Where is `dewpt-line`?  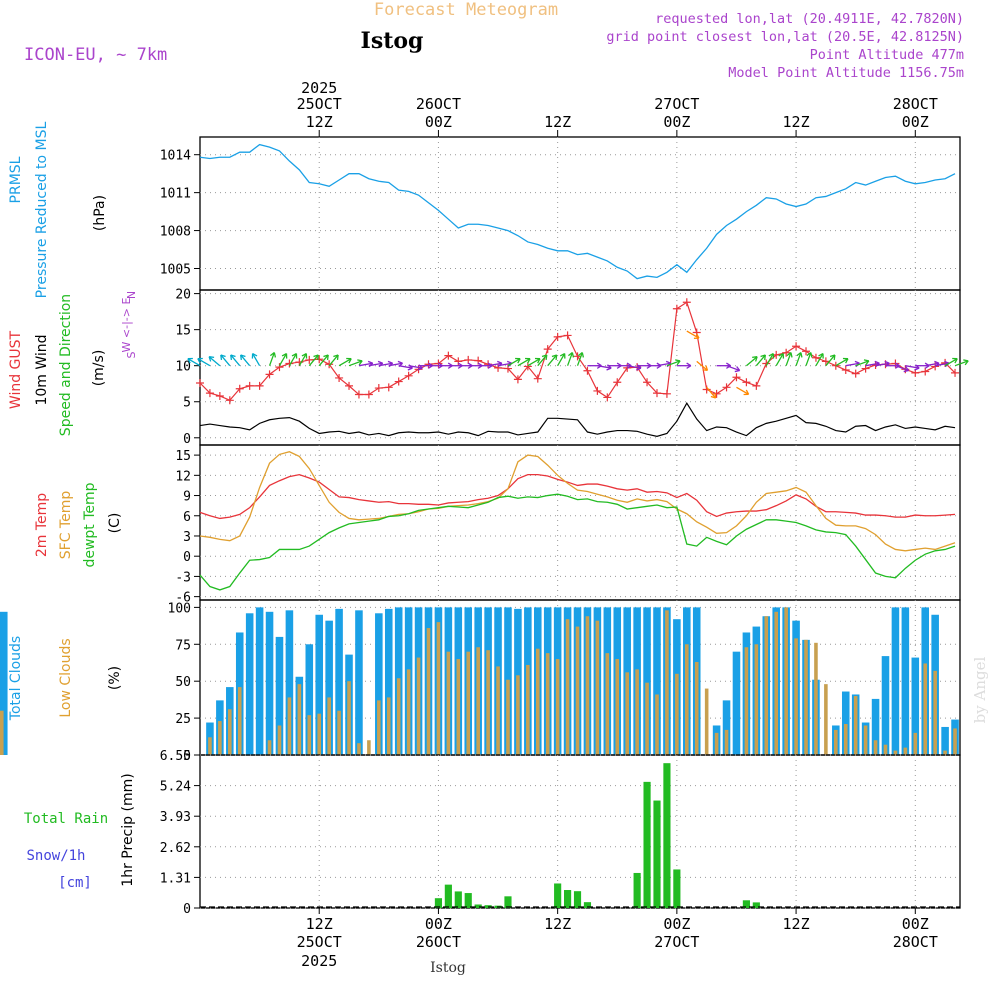
dewpt-line is located at coordinates (577, 542).